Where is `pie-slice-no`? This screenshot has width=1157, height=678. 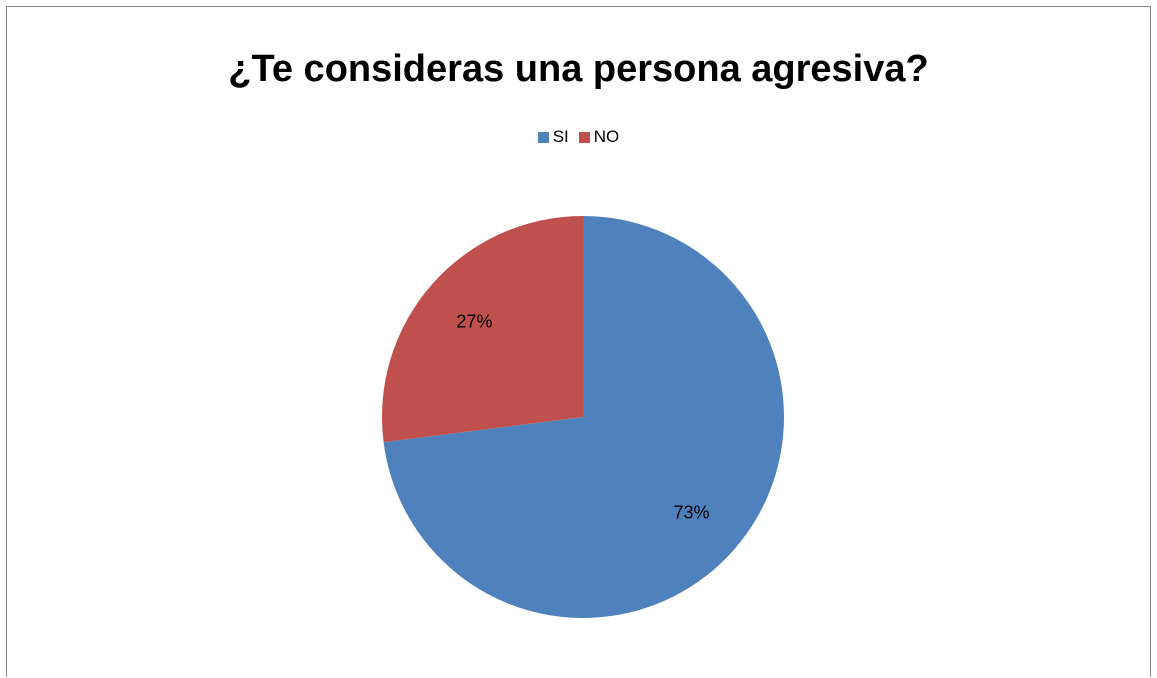
pie-slice-no is located at coordinates (482, 329).